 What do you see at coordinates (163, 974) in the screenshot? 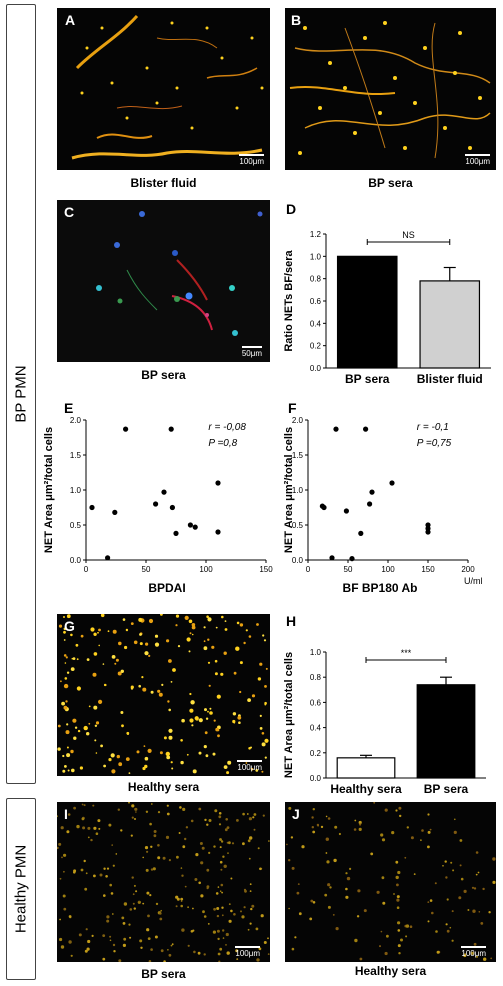
I see `panel-i-caption: BP sera` at bounding box center [163, 974].